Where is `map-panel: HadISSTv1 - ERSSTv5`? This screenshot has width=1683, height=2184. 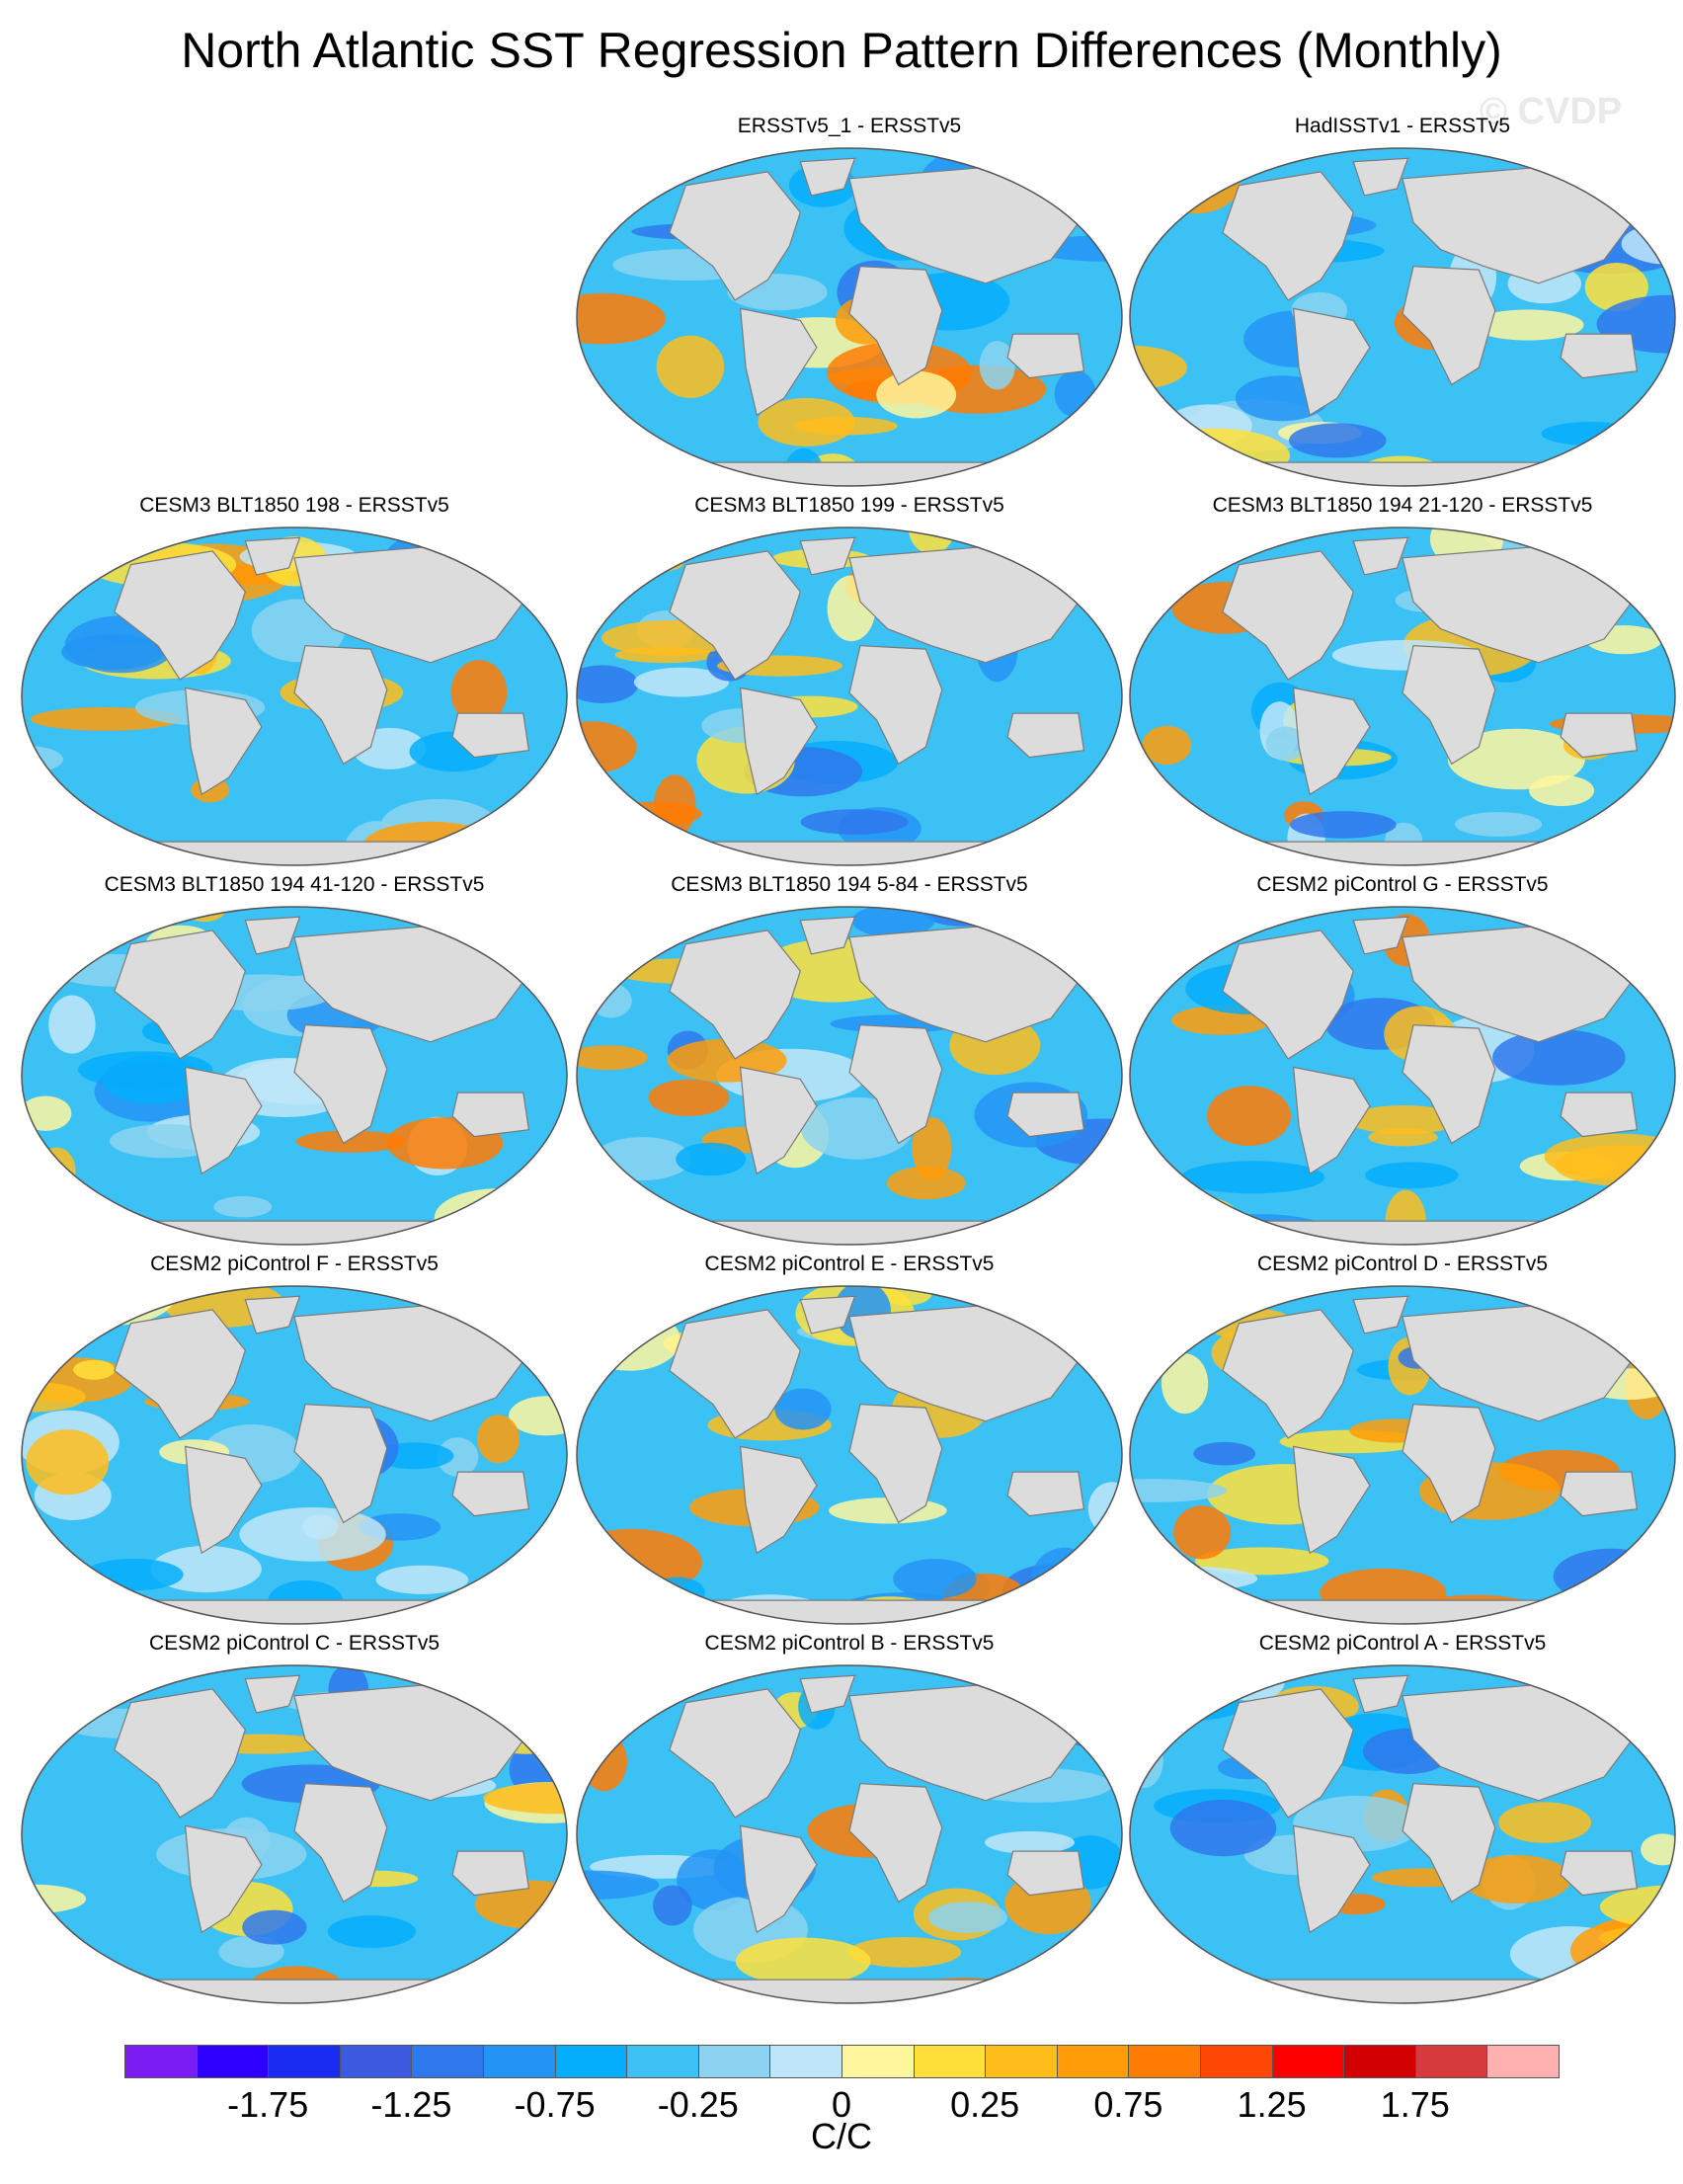 map-panel: HadISSTv1 - ERSSTv5 is located at coordinates (1402, 303).